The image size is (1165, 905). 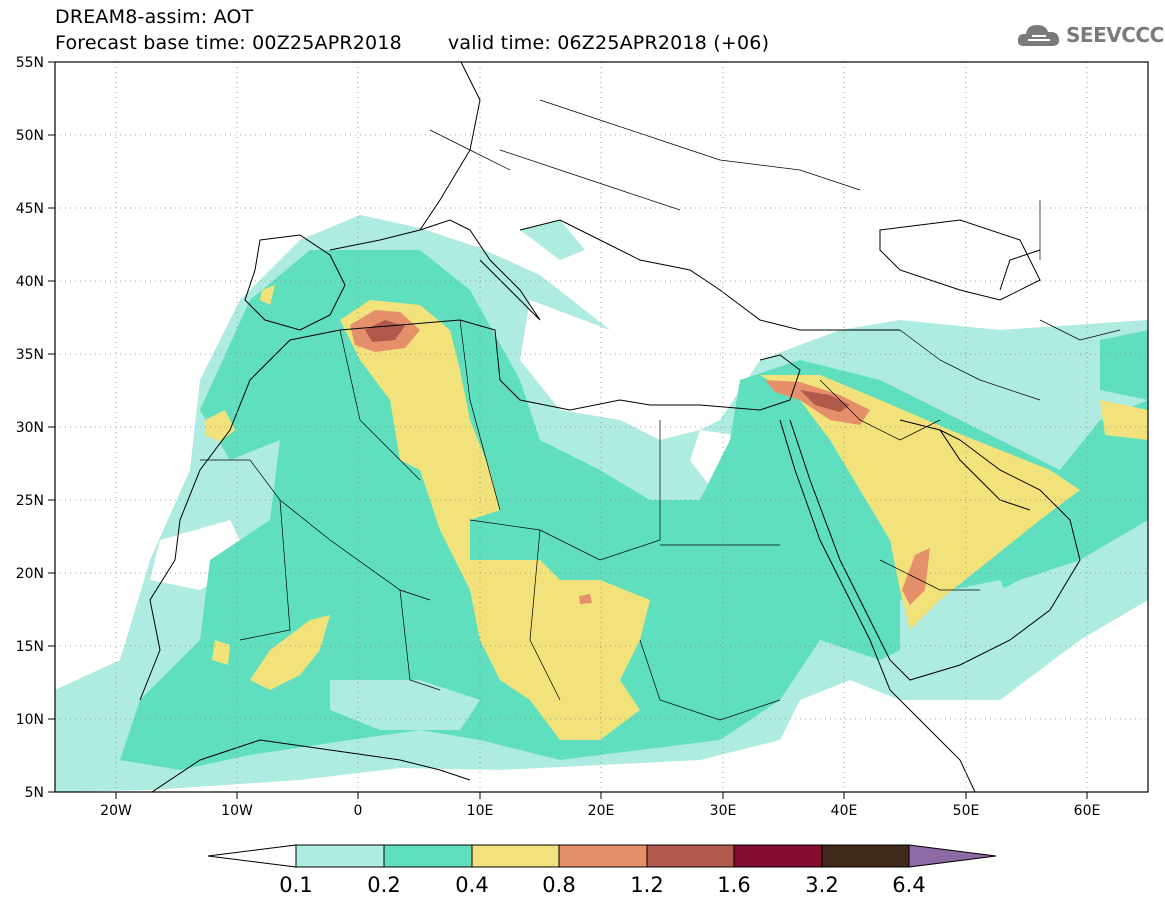 I want to click on colorbar-label: 1.2, so click(x=646, y=885).